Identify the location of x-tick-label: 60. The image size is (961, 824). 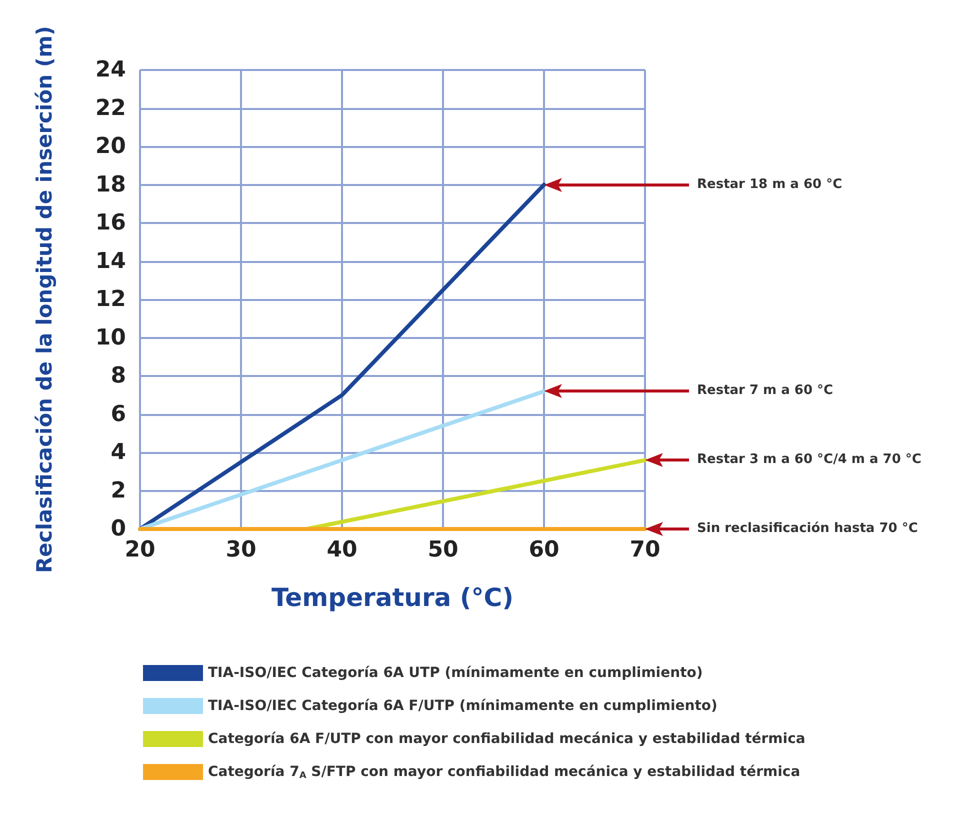
(544, 550).